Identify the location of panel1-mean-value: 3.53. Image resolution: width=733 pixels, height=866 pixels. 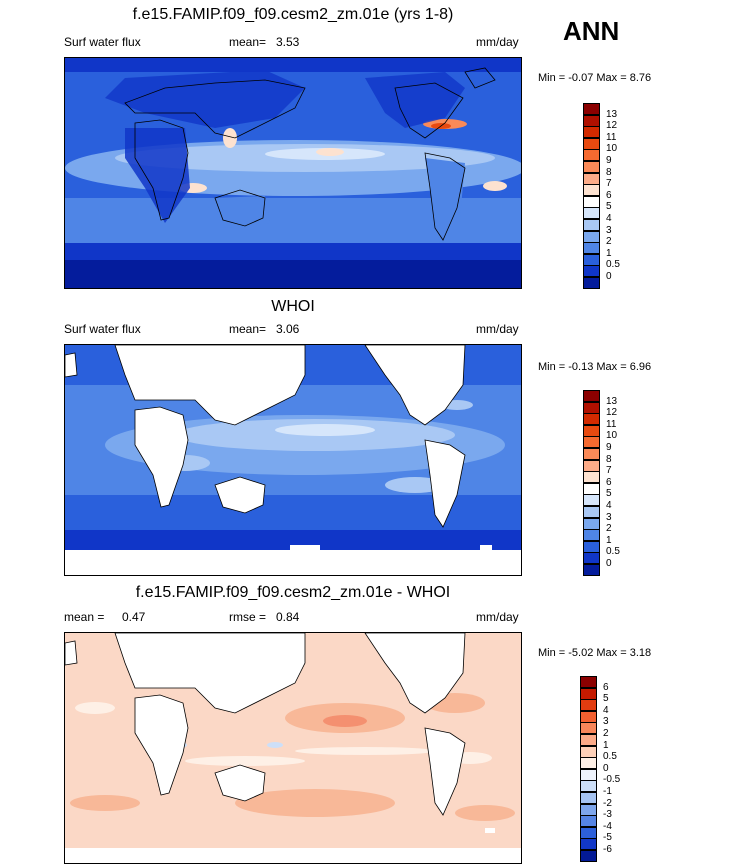
(288, 42).